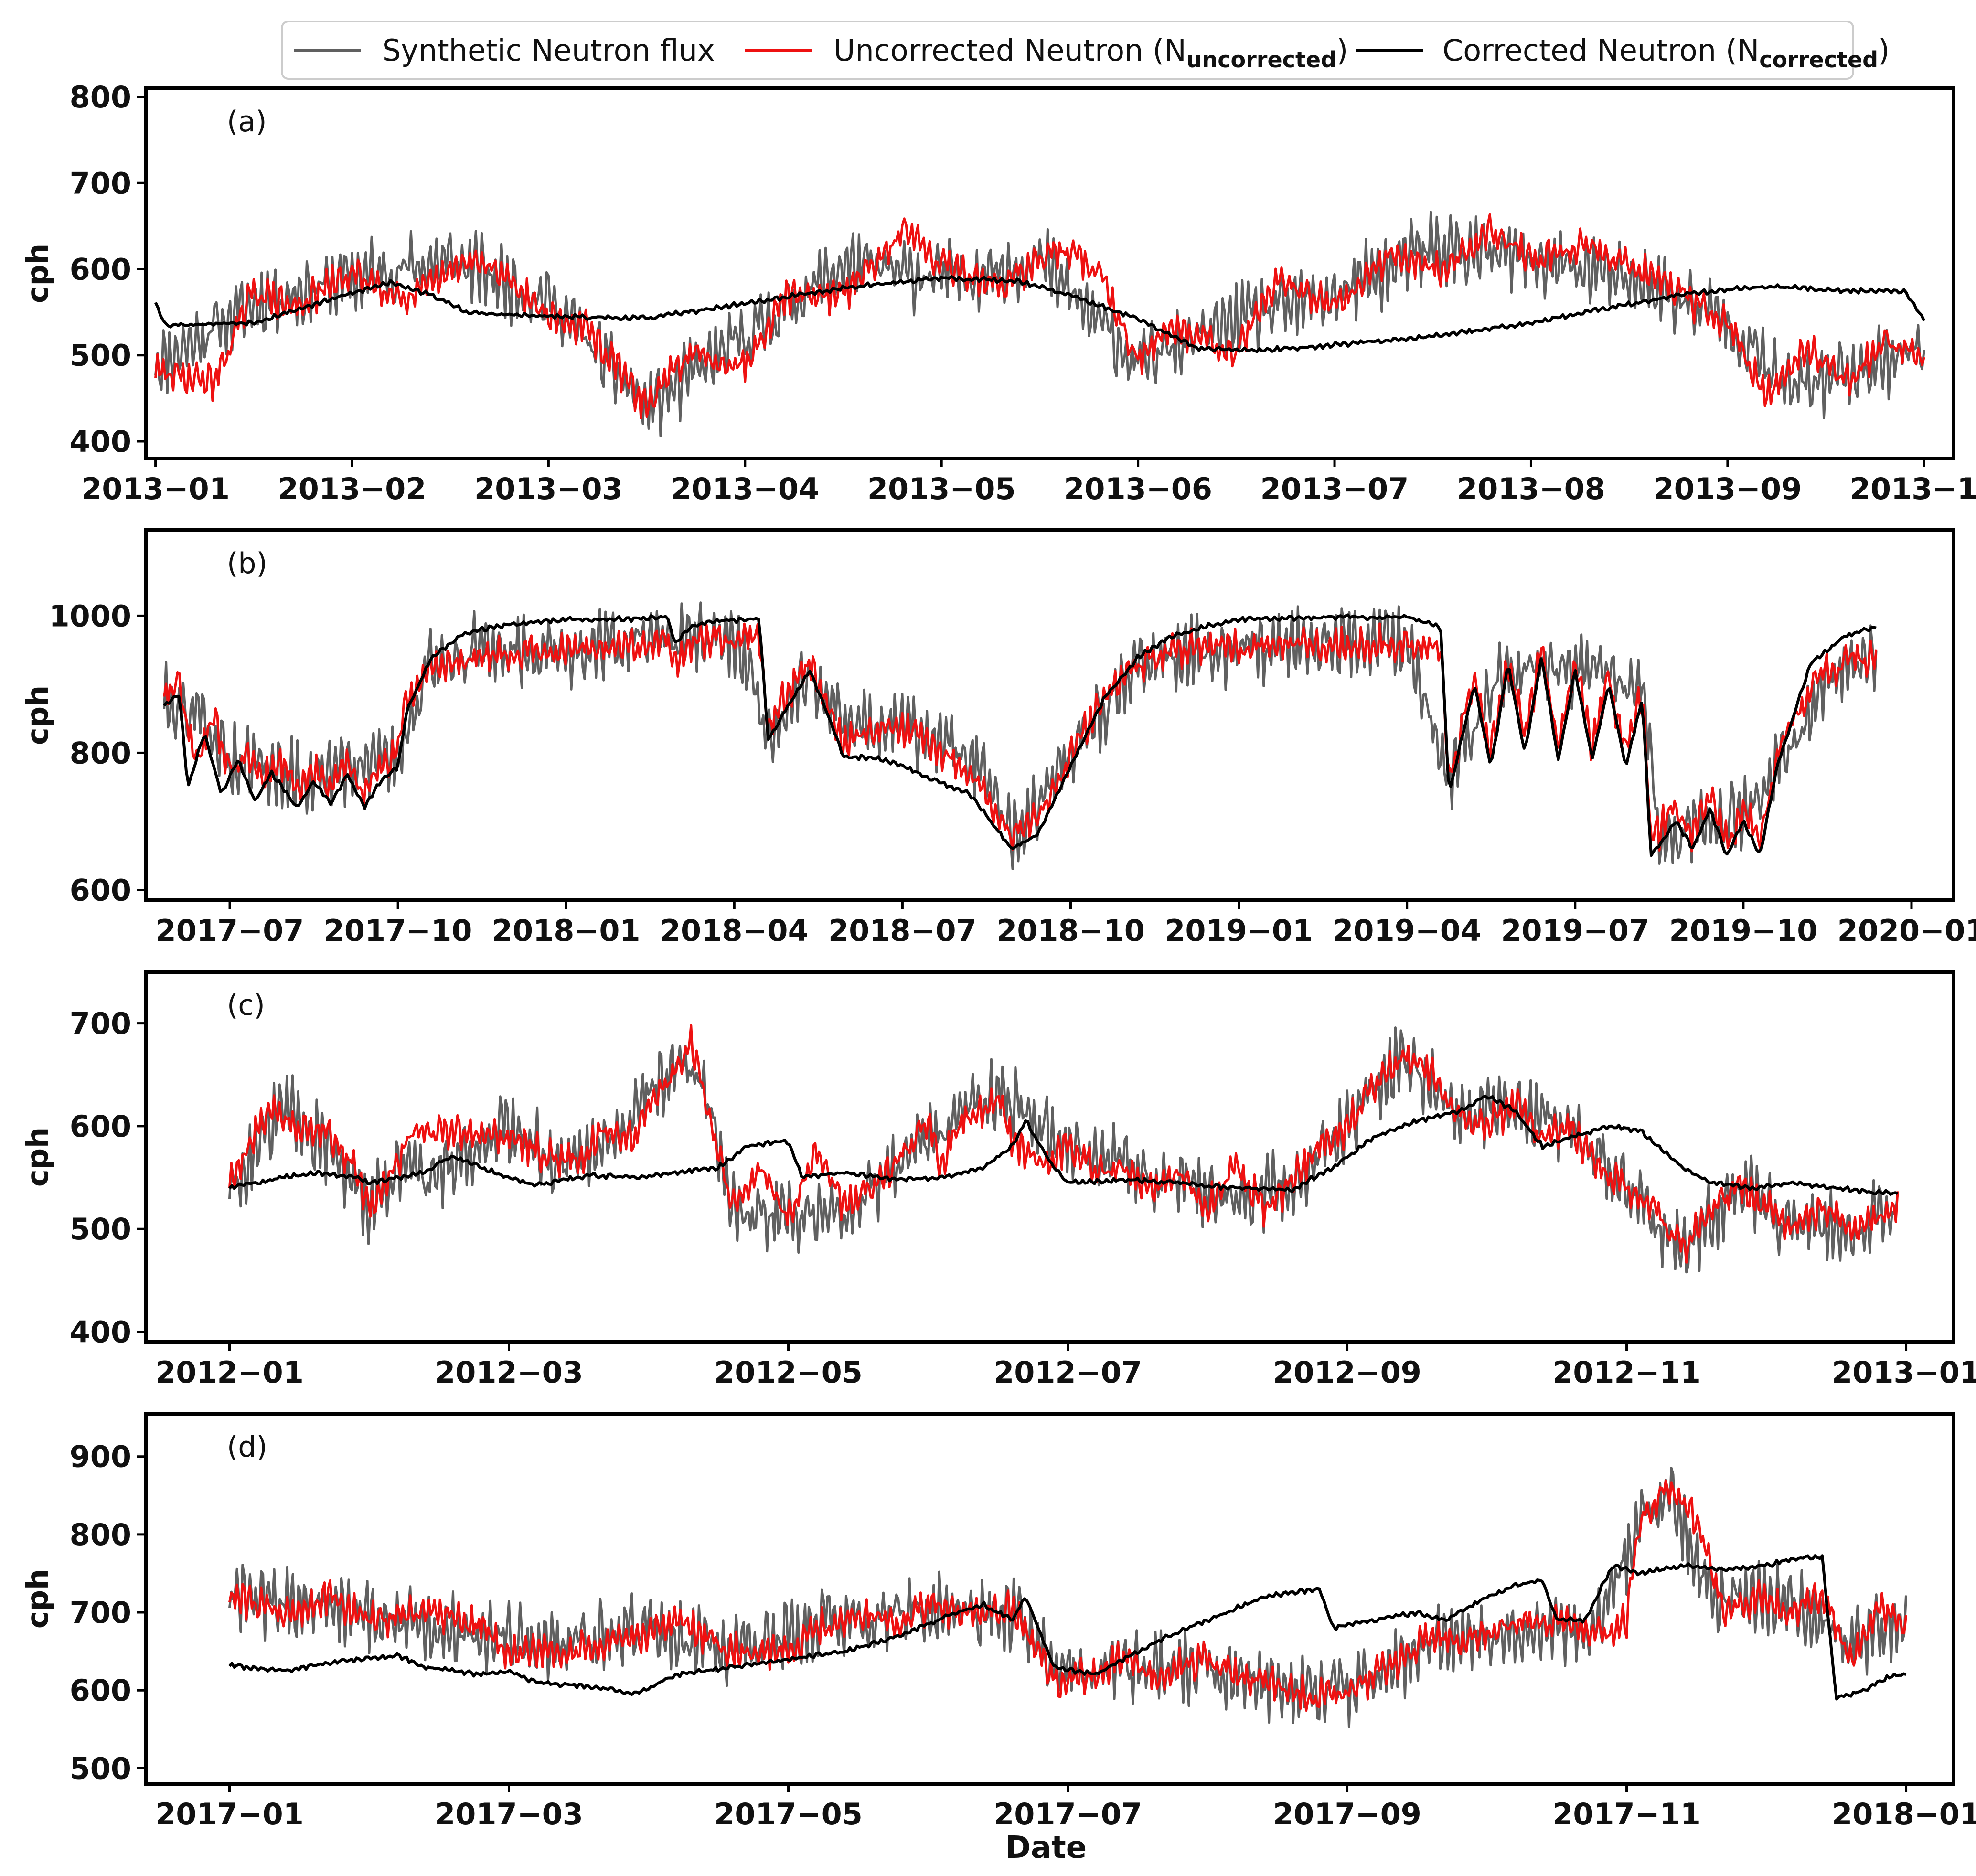  Describe the element at coordinates (1818, 60) in the screenshot. I see `legend-label-corrected-sub: corrected` at that location.